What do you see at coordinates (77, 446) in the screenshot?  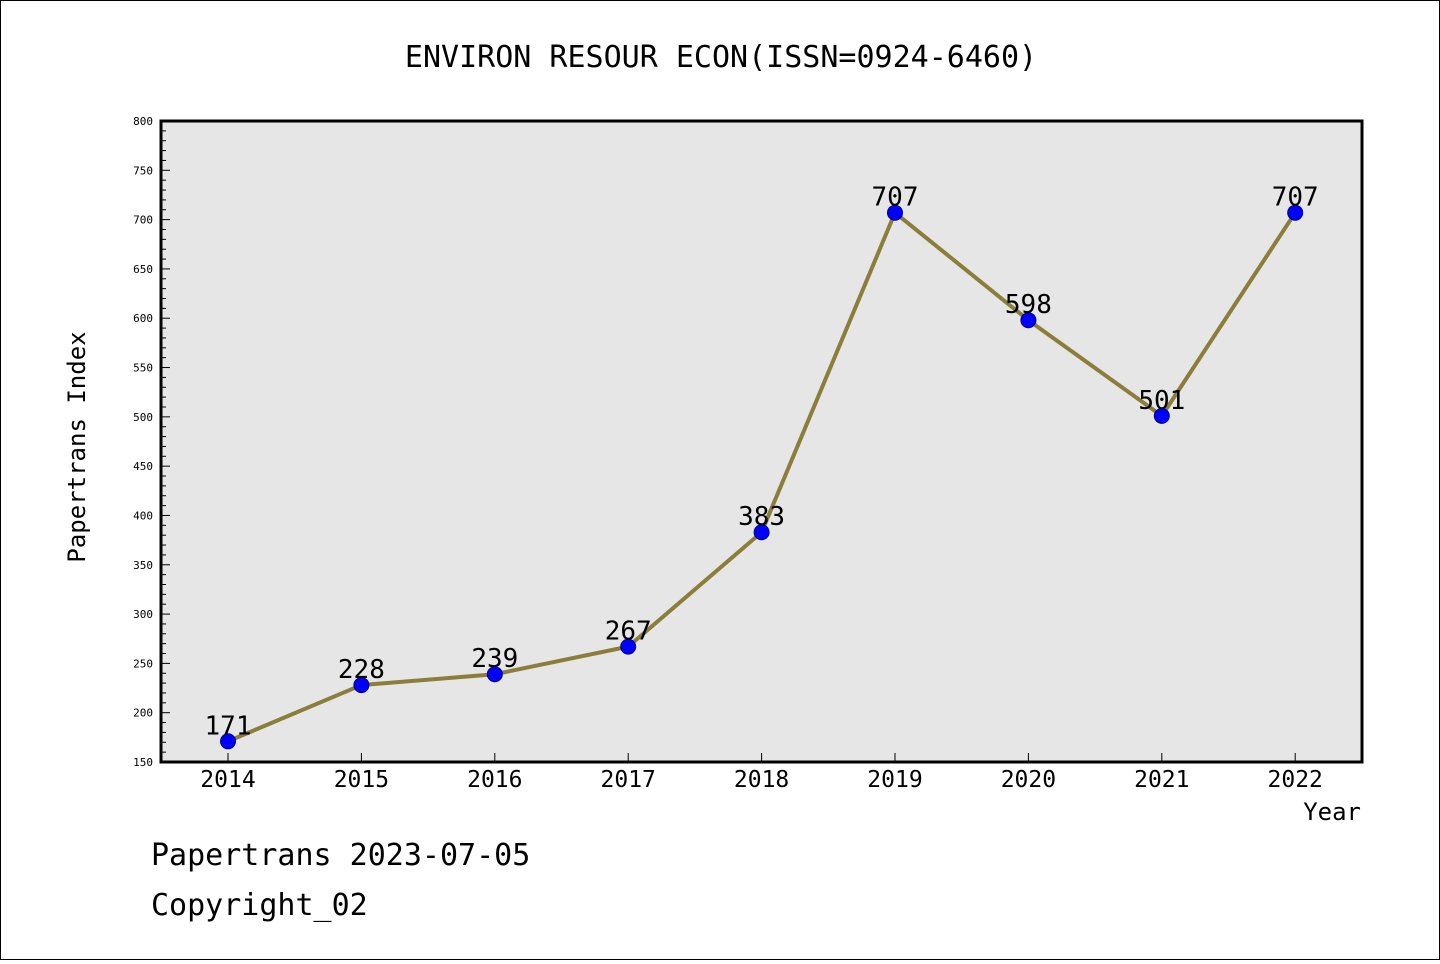 I see `y-axis-label: Papertrans Index` at bounding box center [77, 446].